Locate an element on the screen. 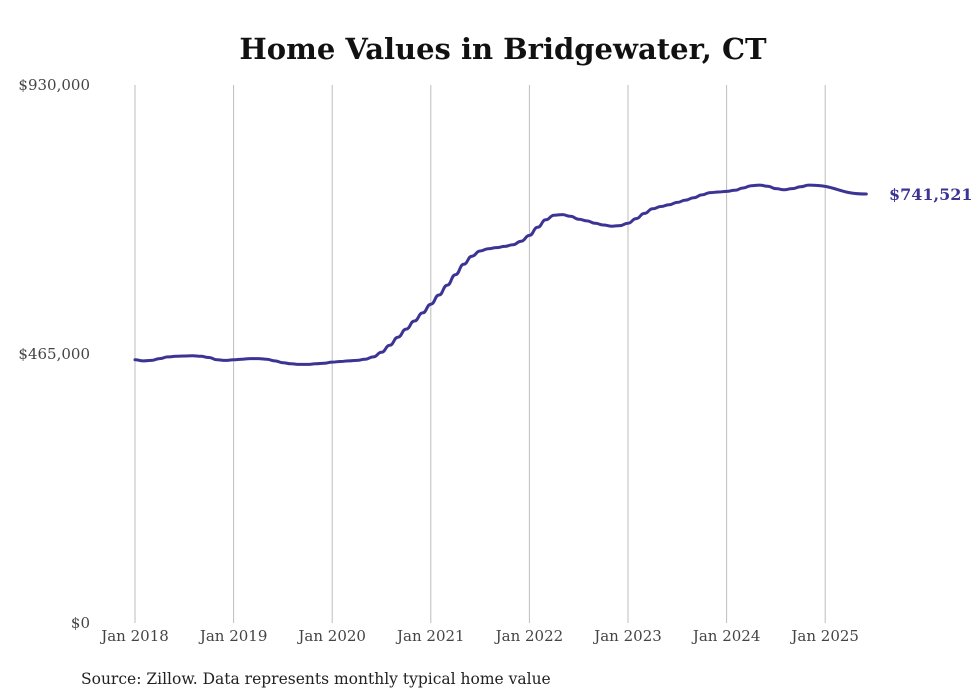 This screenshot has width=980, height=699. x-tick-label: Jan 2020 is located at coordinates (331, 636).